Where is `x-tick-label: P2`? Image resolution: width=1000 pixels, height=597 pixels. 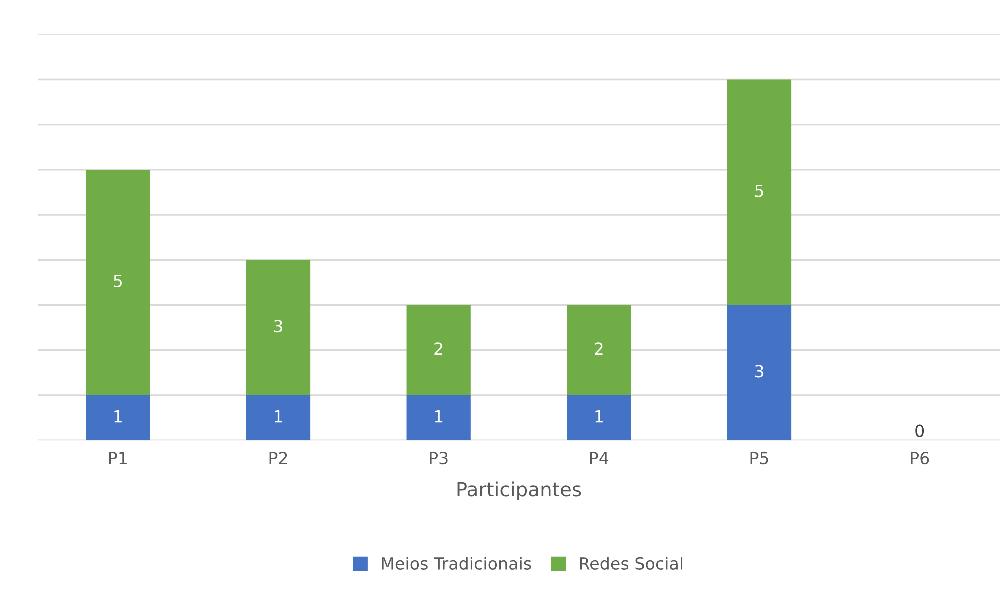 x-tick-label: P2 is located at coordinates (279, 458).